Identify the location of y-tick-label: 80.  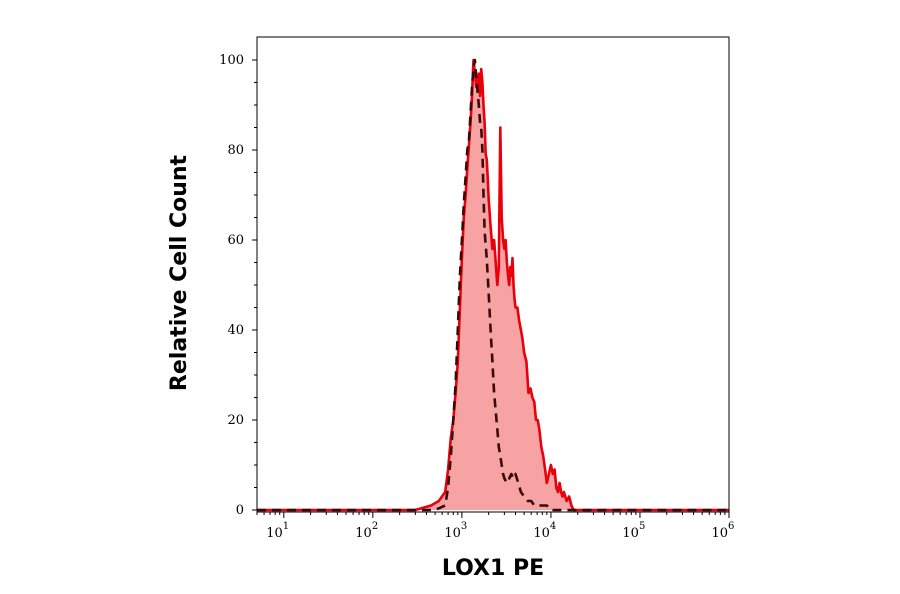
(235, 150).